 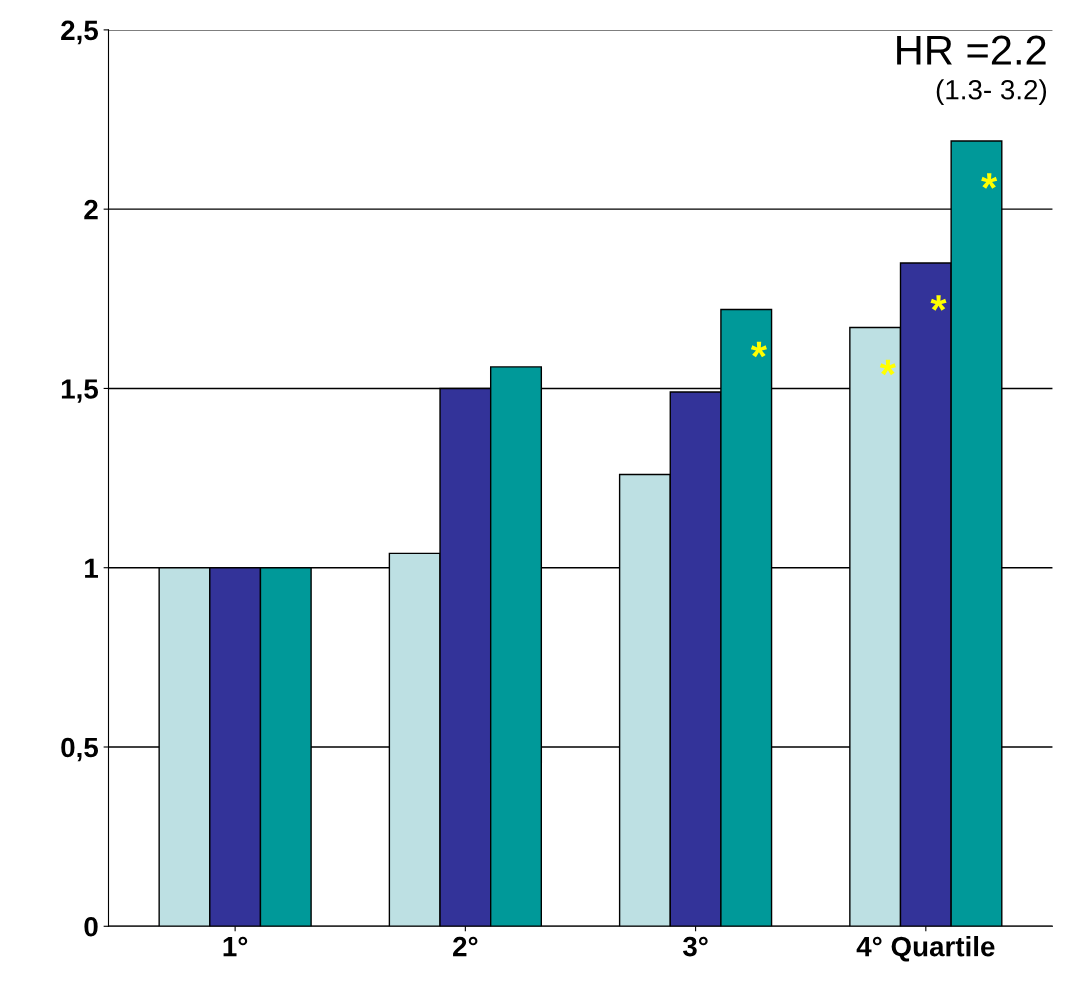 What do you see at coordinates (925, 949) in the screenshot?
I see `x-tick-label: 4° Quartile` at bounding box center [925, 949].